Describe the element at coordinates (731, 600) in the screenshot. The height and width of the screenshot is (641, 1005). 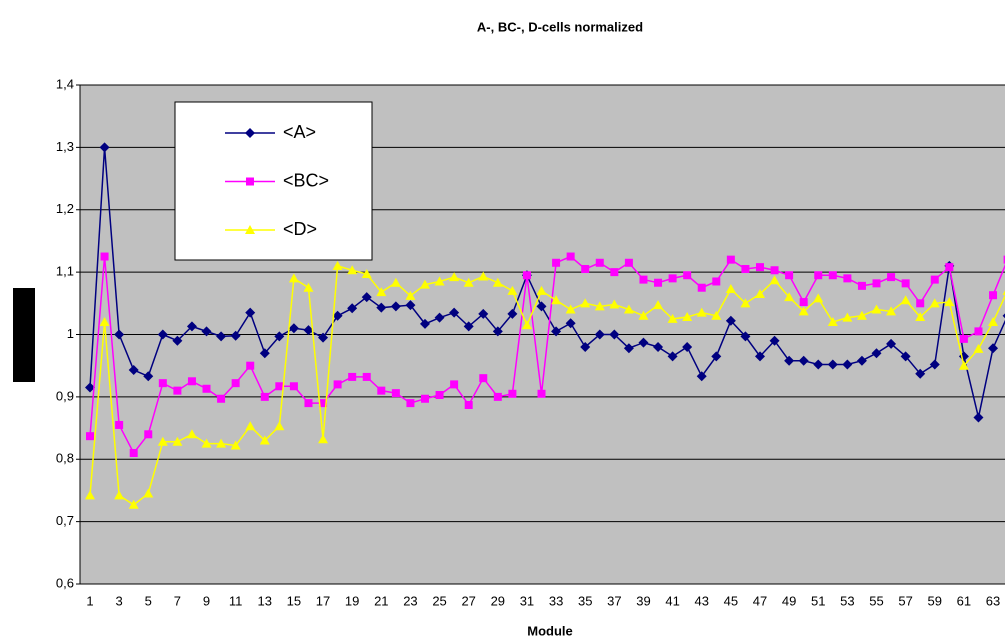
I see `x-tick-label: 45` at that location.